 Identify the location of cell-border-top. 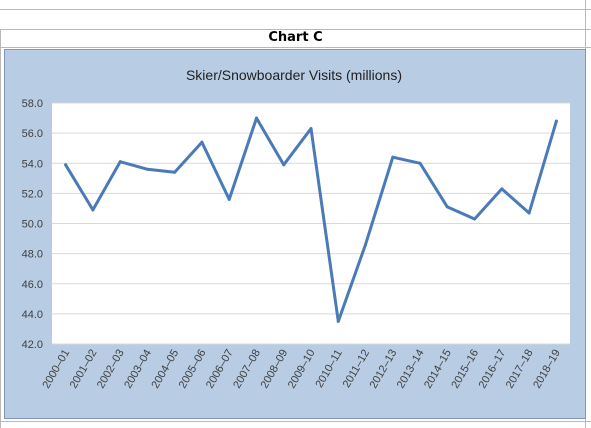
(295, 9).